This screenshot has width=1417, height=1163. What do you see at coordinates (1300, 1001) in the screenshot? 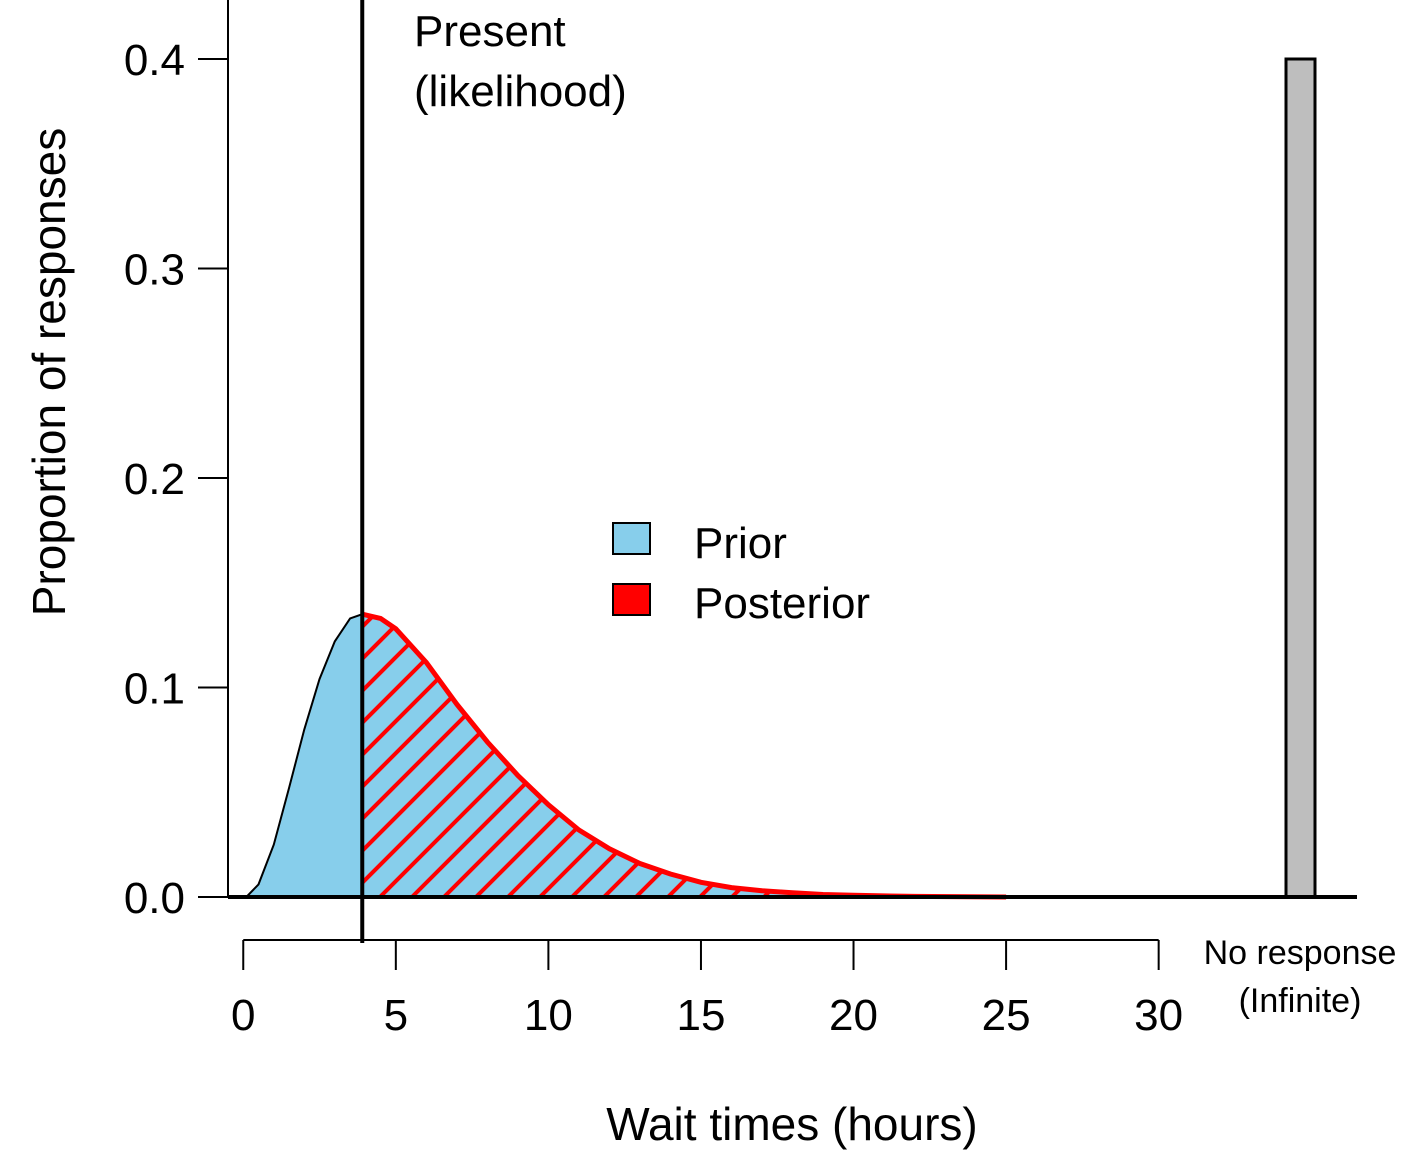
I see `no-response-infinite-label: (Infinite)` at bounding box center [1300, 1001].